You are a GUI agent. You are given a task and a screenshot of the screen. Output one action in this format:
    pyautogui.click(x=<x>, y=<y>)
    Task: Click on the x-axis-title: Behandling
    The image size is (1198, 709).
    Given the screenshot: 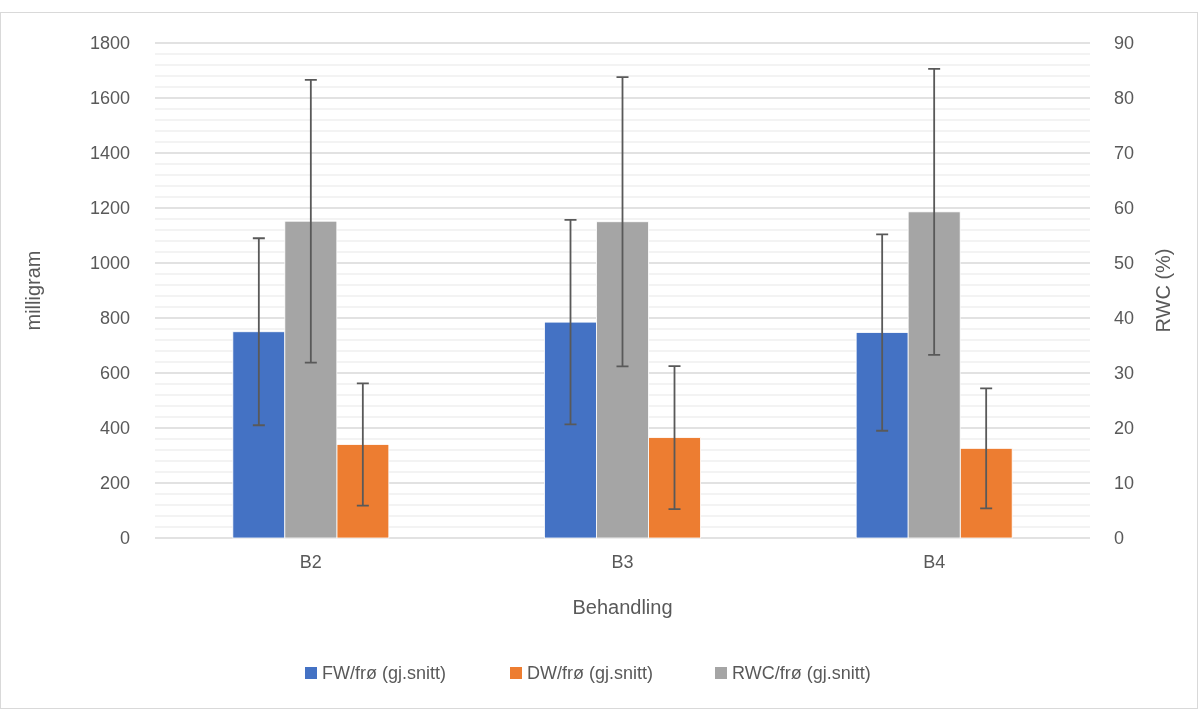 What is the action you would take?
    pyautogui.click(x=622, y=607)
    